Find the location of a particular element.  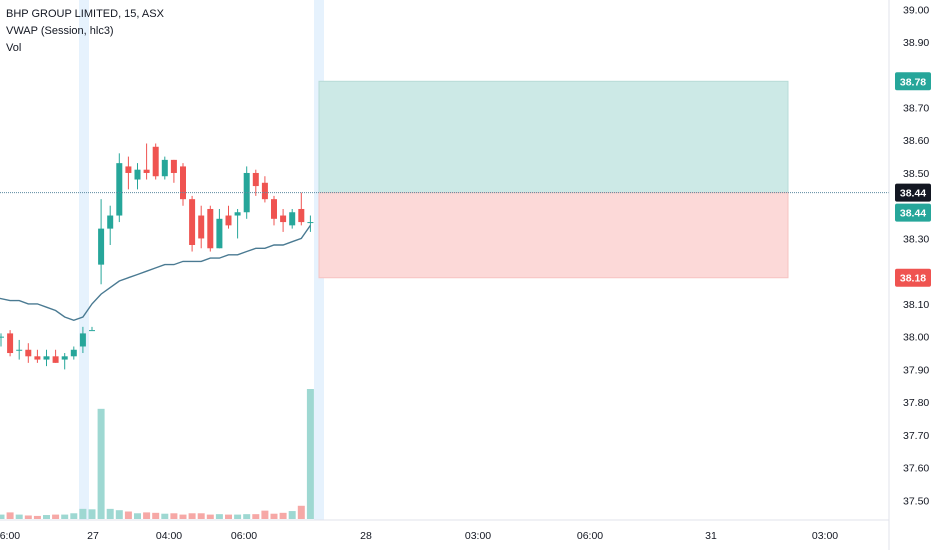

price-tick-label: 37.80 is located at coordinates (916, 403).